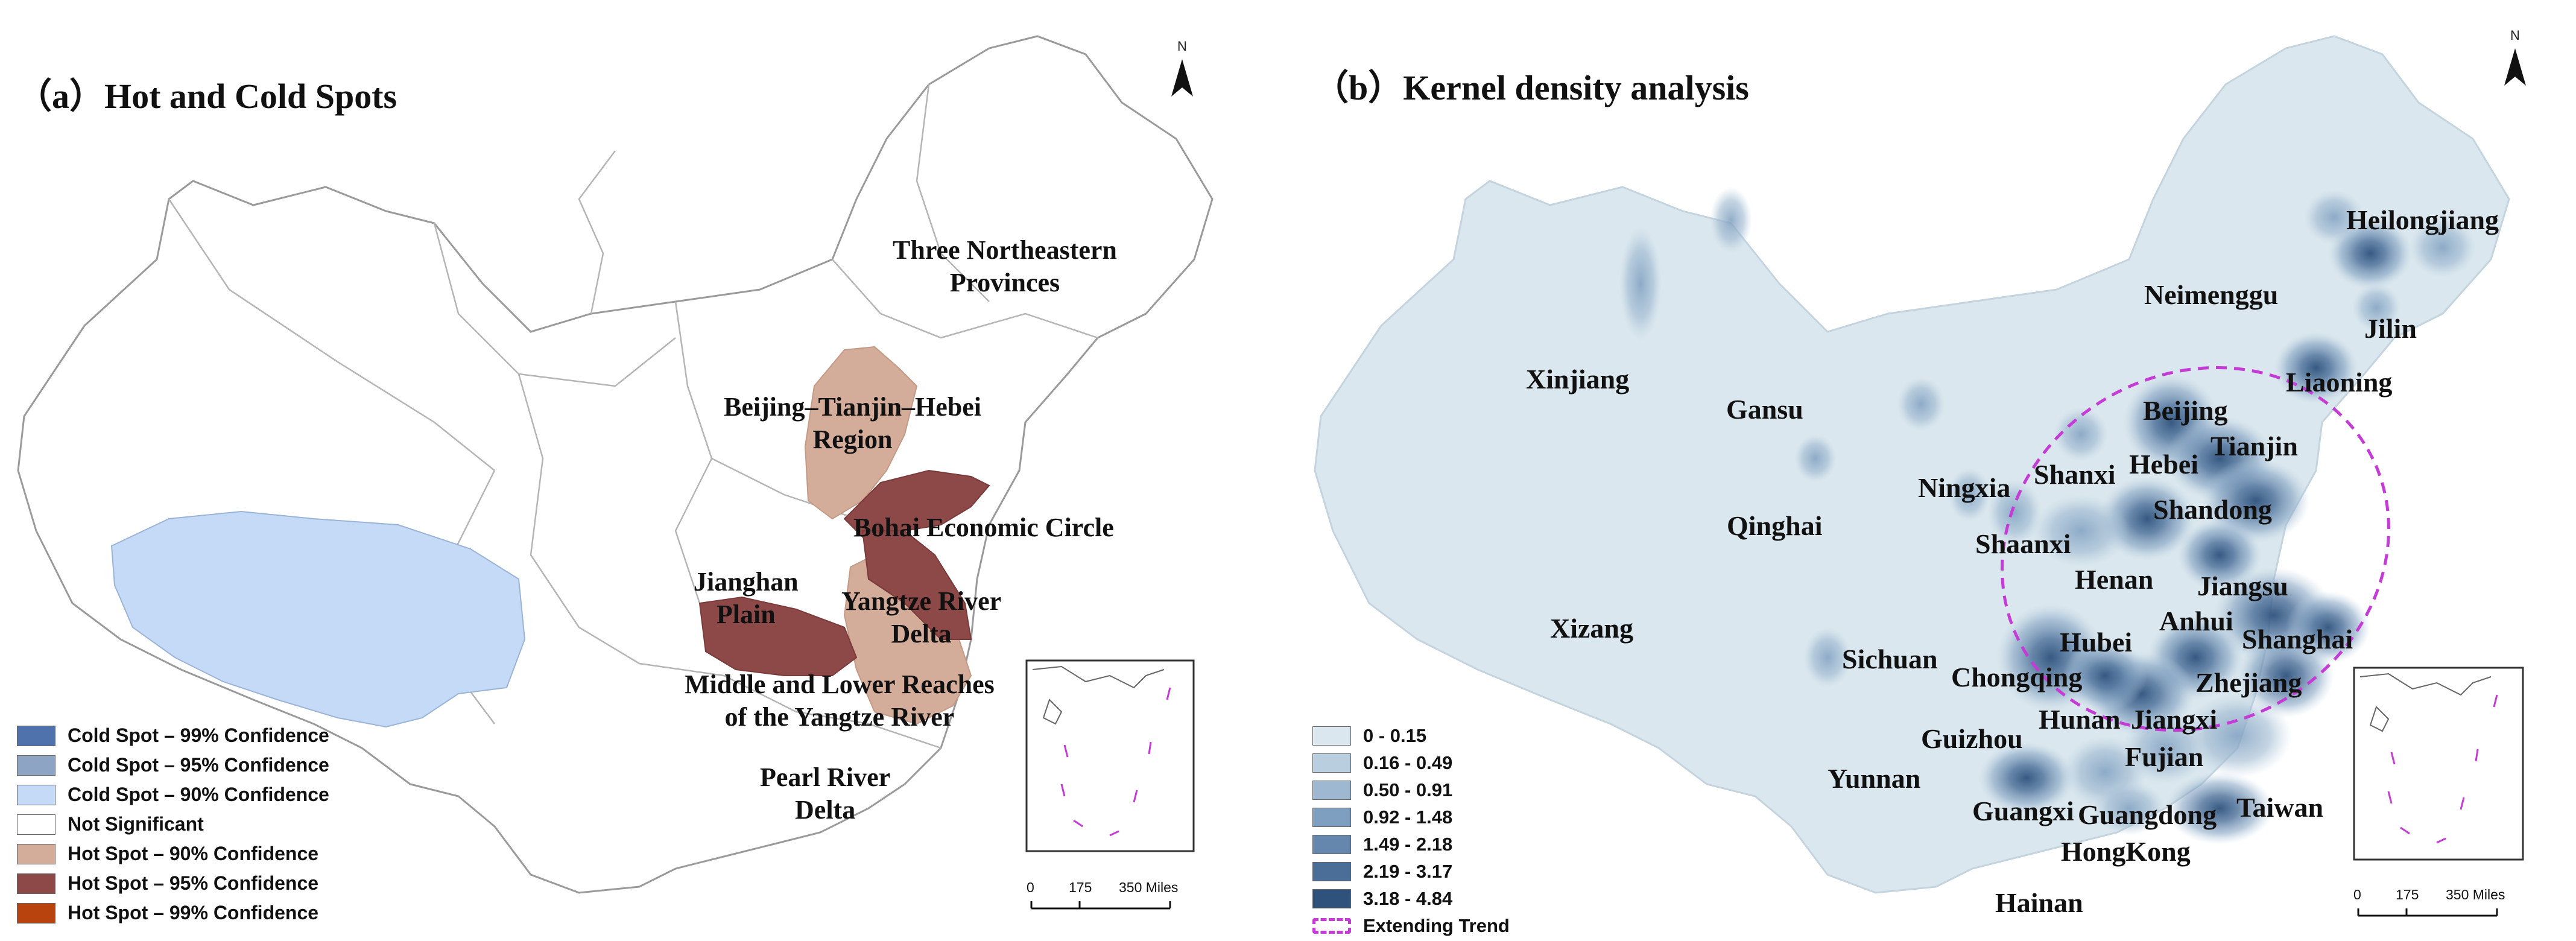 This screenshot has width=2576, height=941. What do you see at coordinates (173, 765) in the screenshot?
I see `legend-row: Cold Spot – 95% Confidence` at bounding box center [173, 765].